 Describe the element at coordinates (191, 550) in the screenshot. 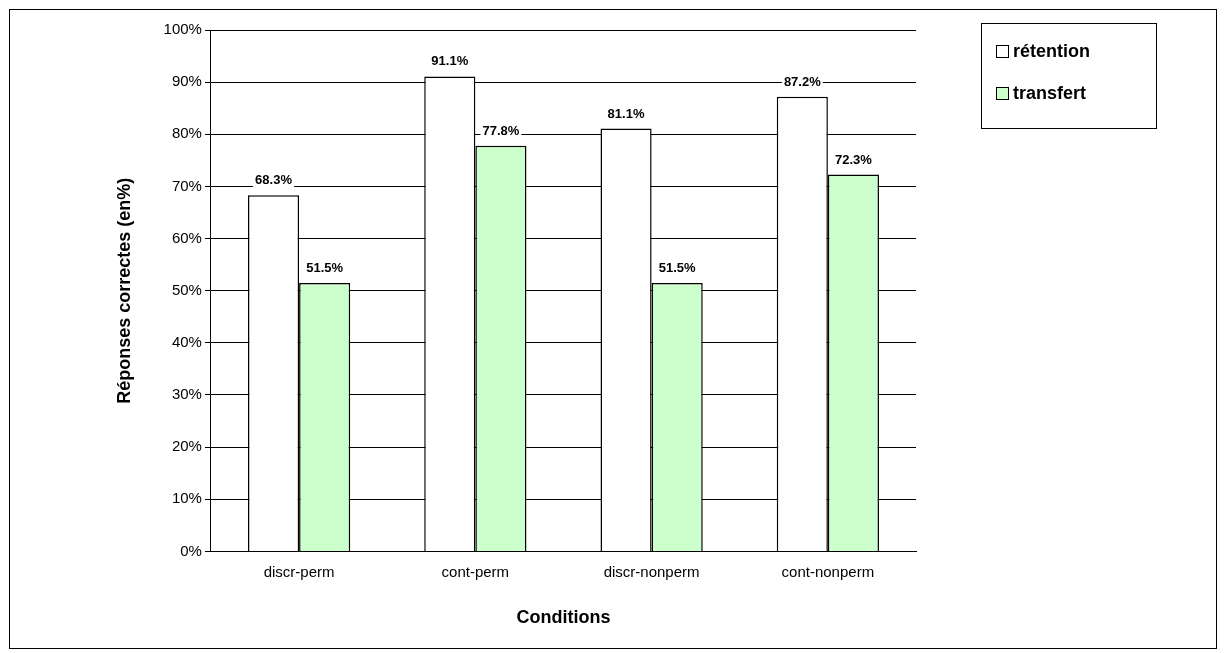

I see `y-tick-label: 0%` at that location.